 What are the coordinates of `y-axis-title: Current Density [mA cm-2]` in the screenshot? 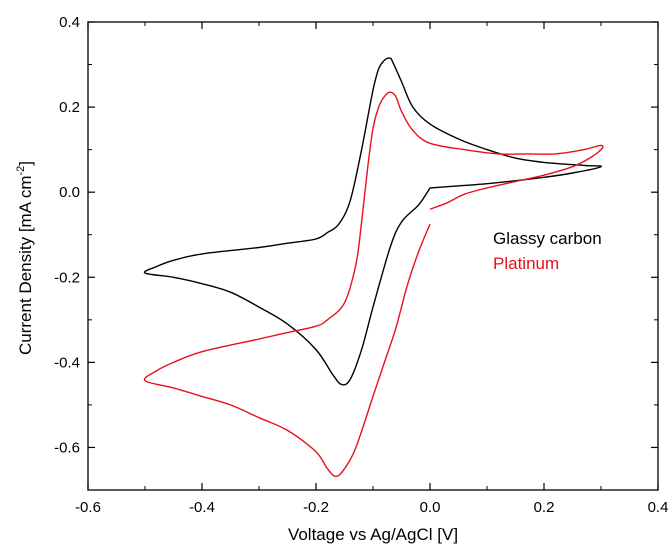 It's located at (25, 258).